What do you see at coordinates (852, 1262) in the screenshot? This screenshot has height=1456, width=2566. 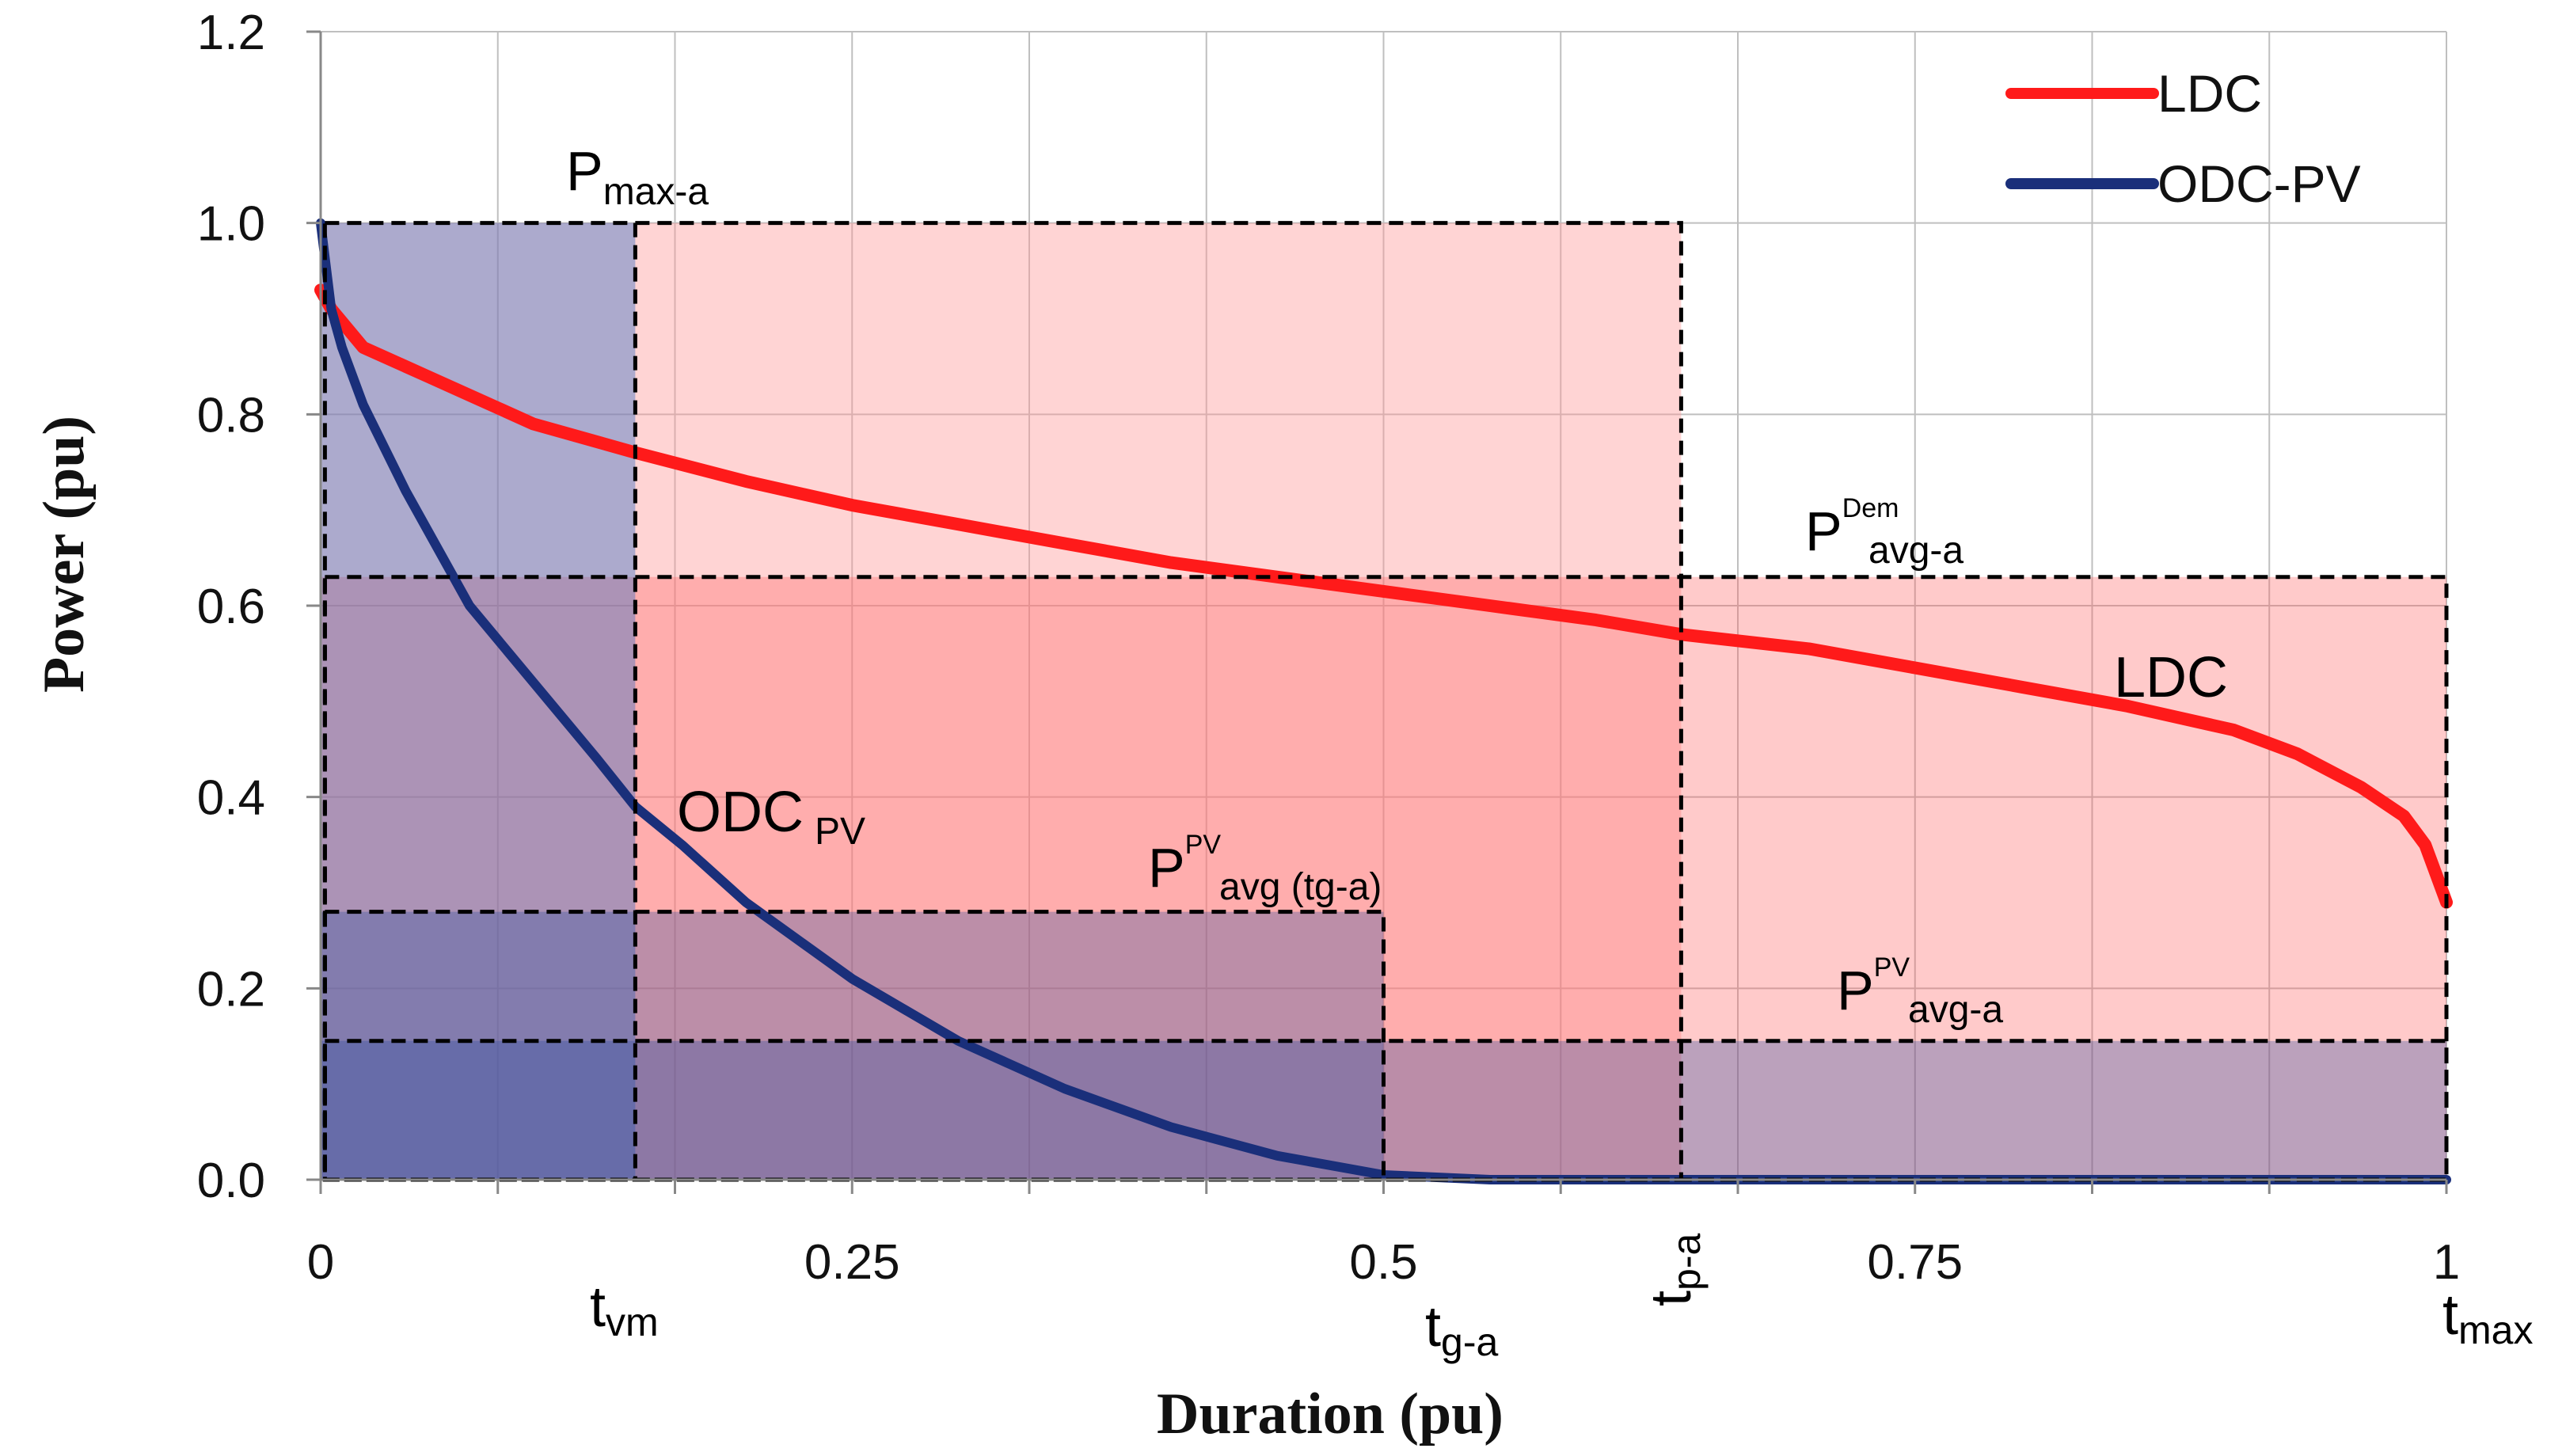 I see `x-tick-label: 0.25` at bounding box center [852, 1262].